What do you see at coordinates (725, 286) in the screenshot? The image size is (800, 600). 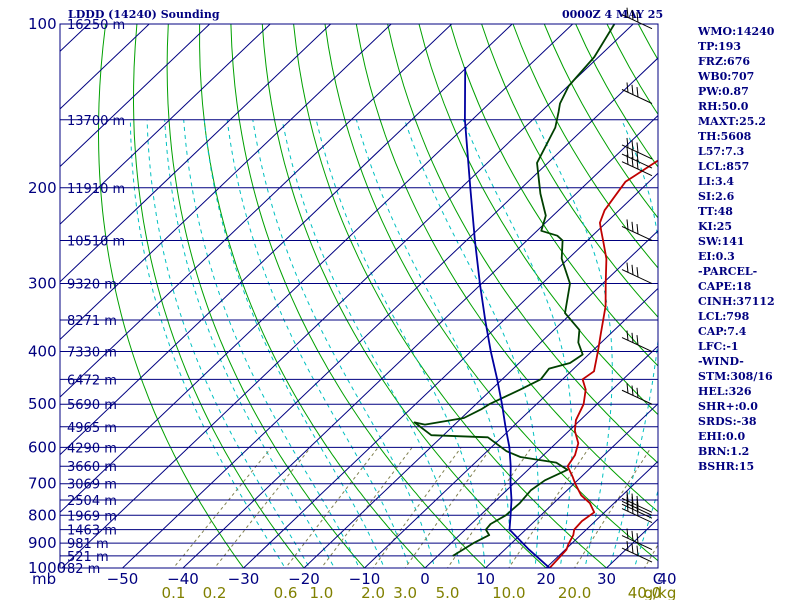 I see `index-item: CAPE:18` at bounding box center [725, 286].